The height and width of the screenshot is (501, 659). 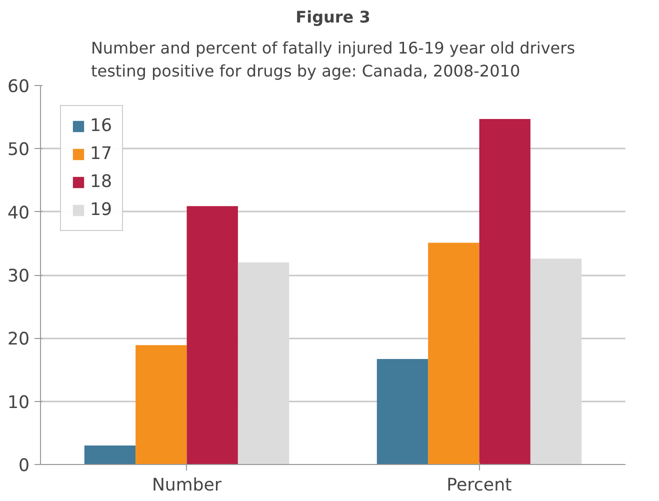 I want to click on y-tick-label: 30, so click(x=18, y=276).